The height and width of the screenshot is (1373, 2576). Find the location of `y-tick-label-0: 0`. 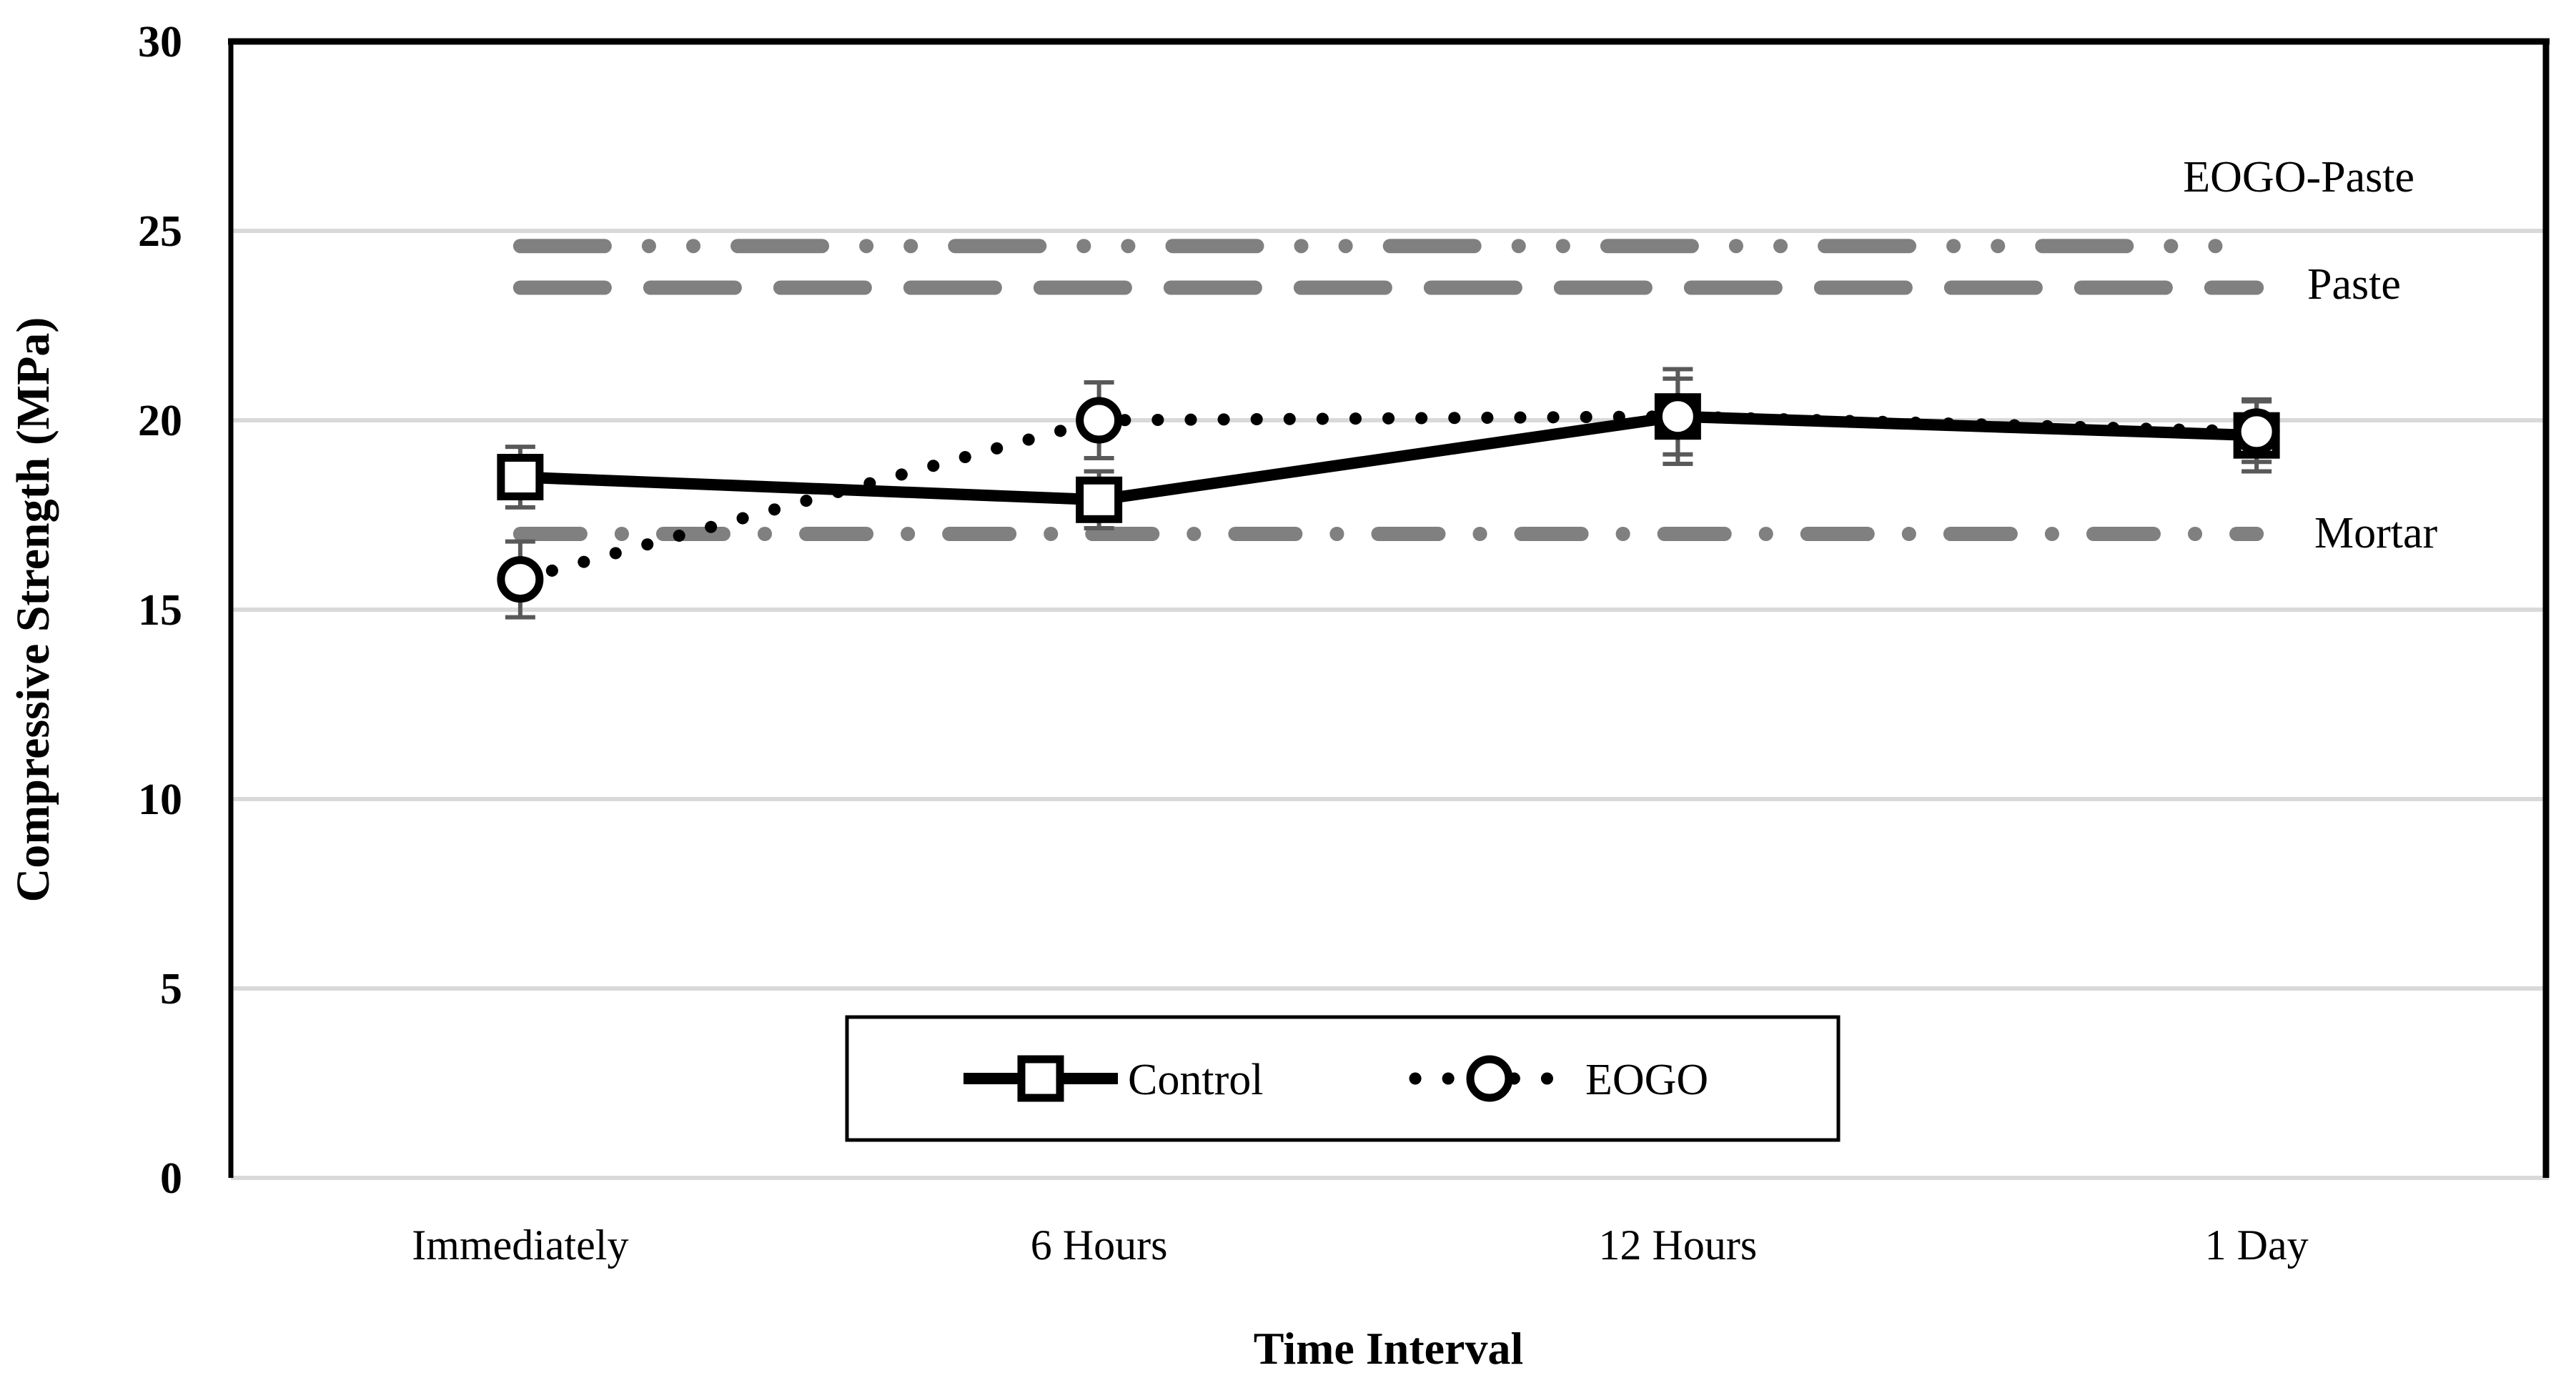

y-tick-label-0: 0 is located at coordinates (171, 1178).